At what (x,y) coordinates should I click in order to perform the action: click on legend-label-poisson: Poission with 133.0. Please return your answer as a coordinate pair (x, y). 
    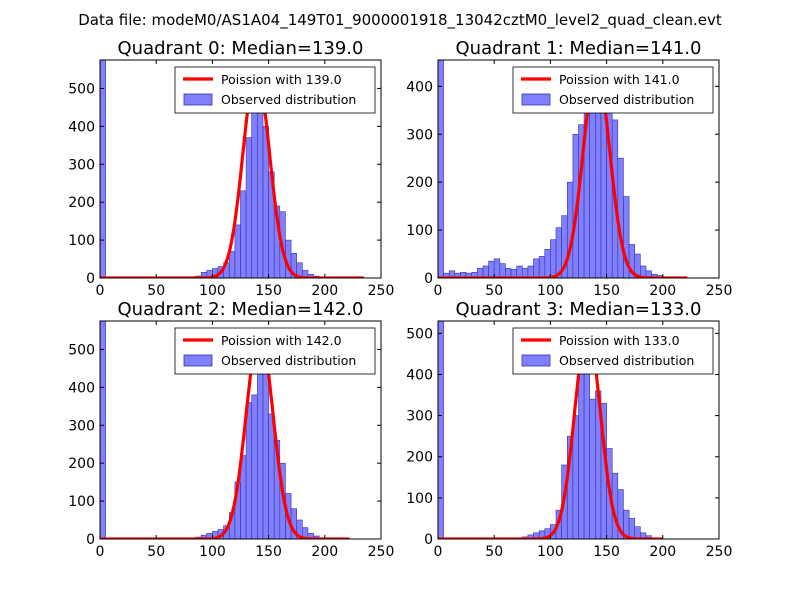
    Looking at the image, I should click on (619, 340).